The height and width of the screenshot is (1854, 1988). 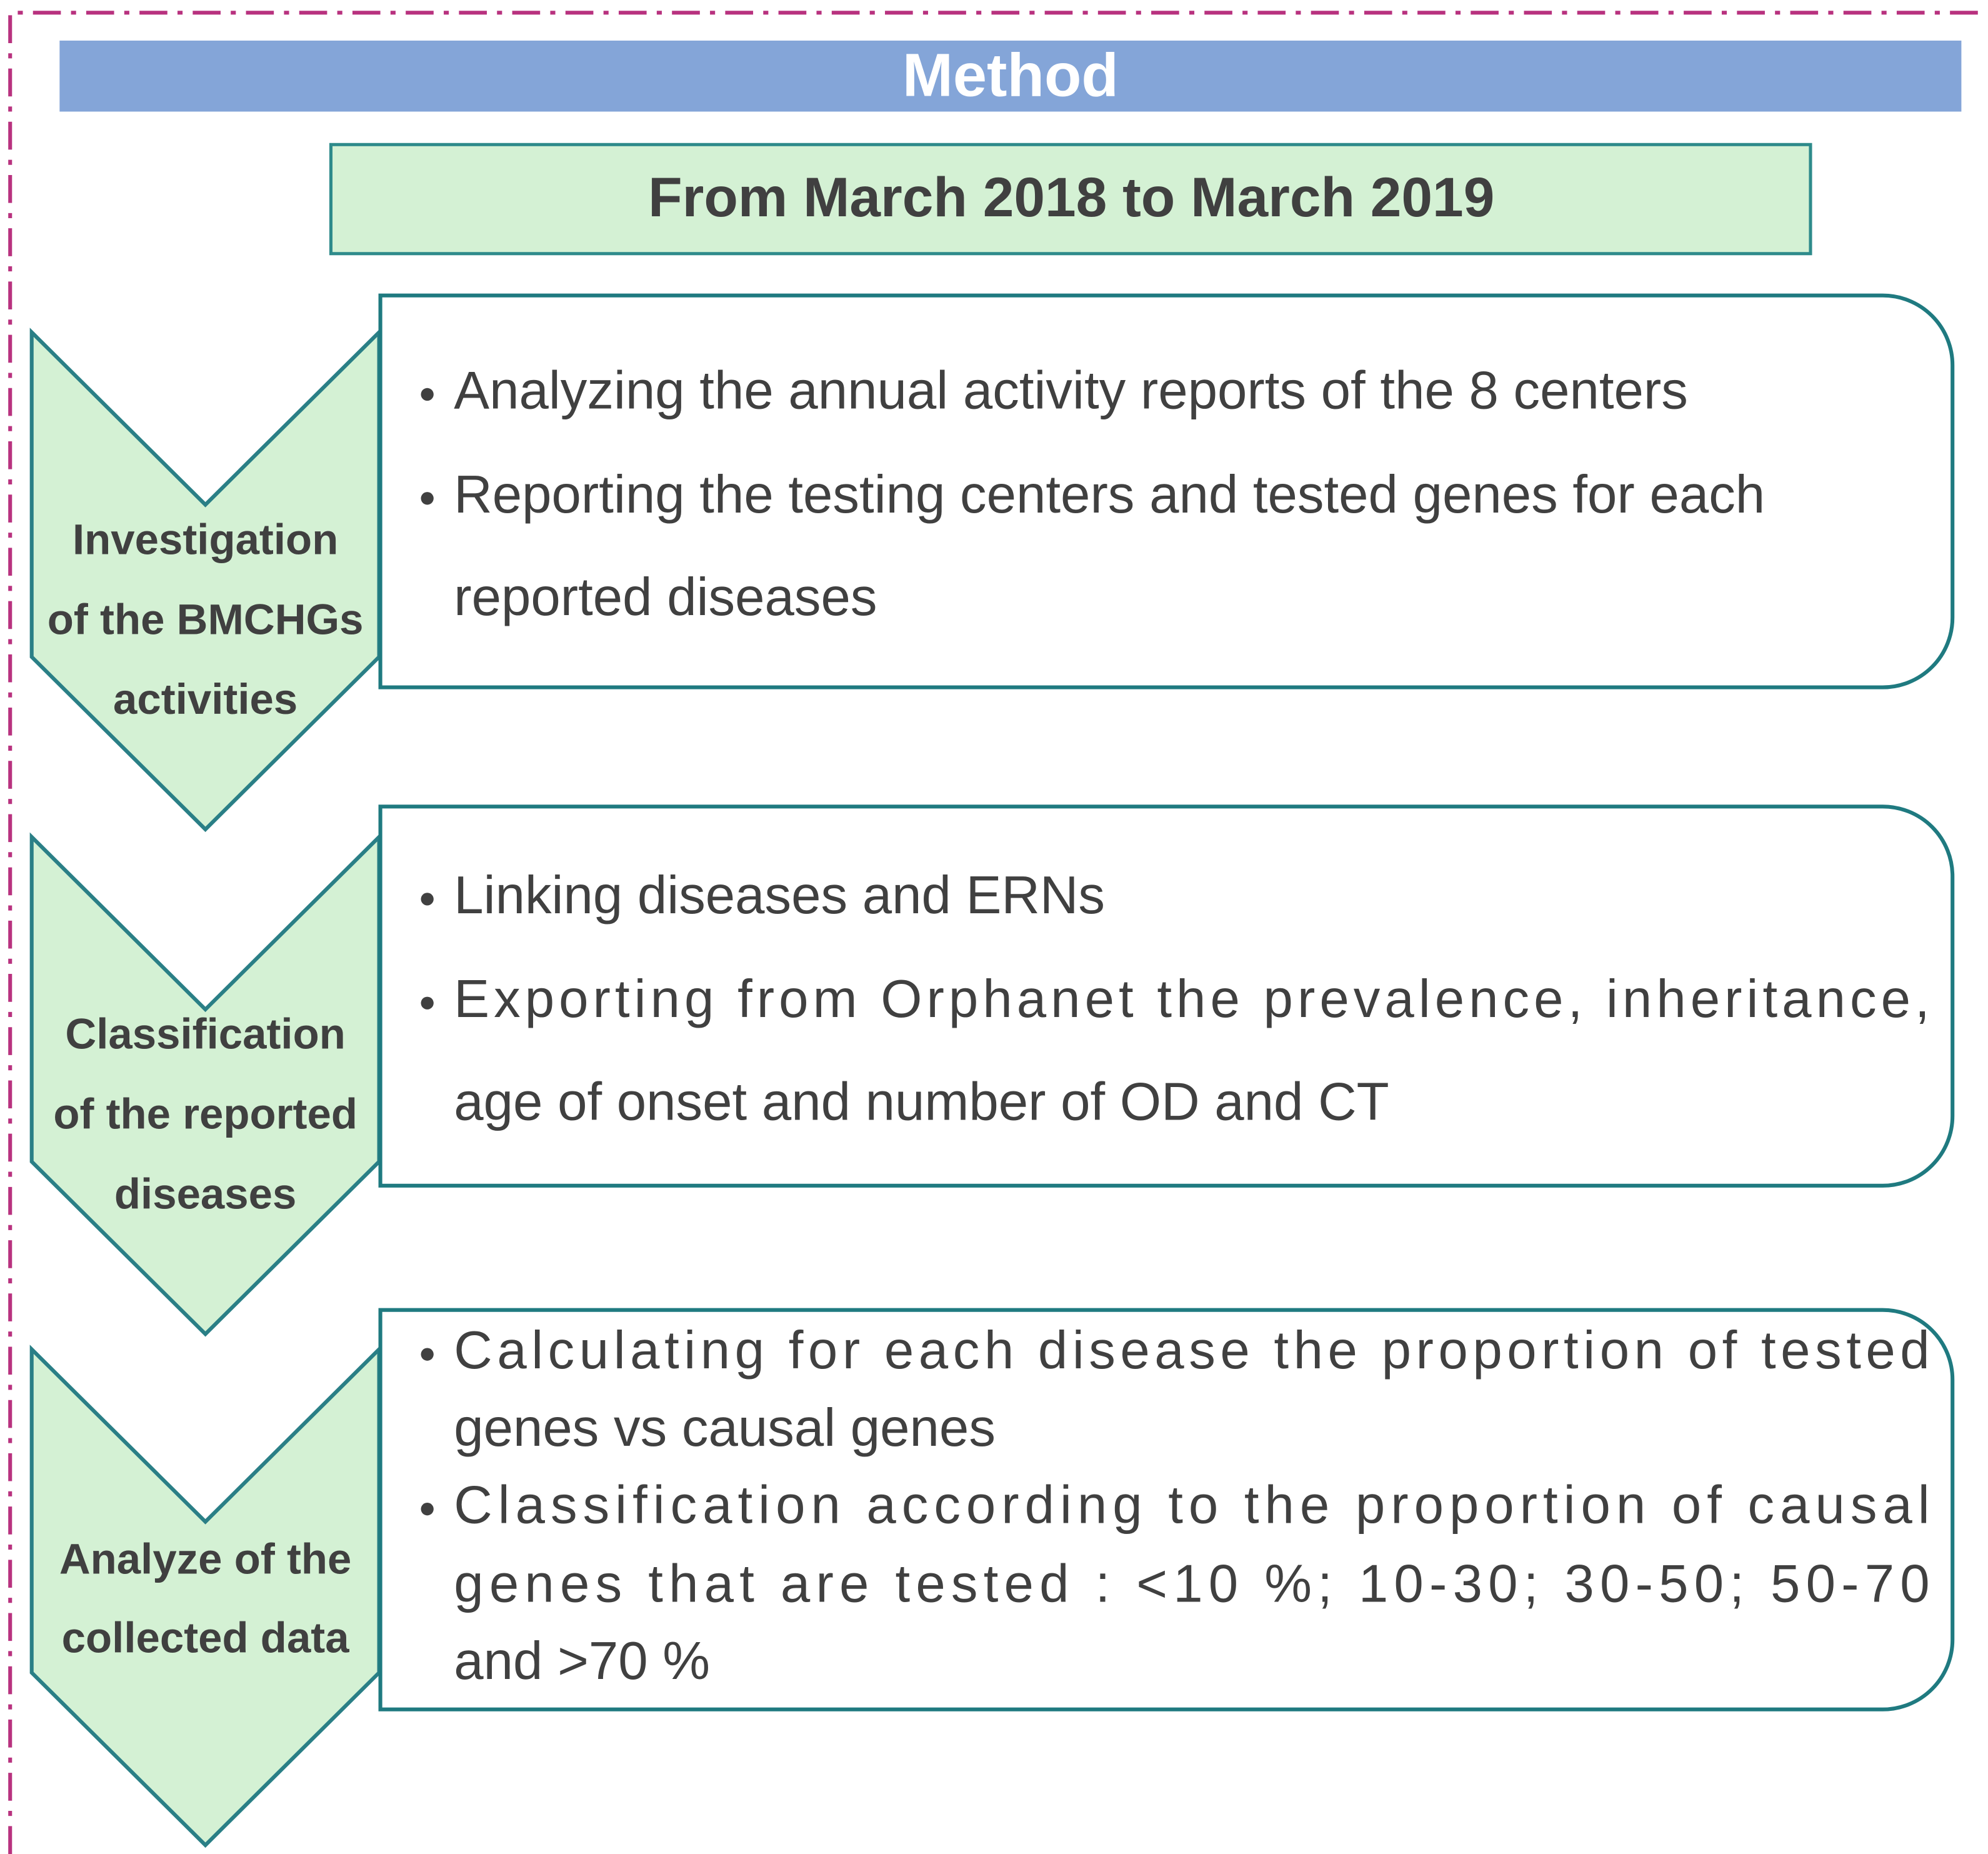 I want to click on step-label: Investigation, so click(x=205, y=540).